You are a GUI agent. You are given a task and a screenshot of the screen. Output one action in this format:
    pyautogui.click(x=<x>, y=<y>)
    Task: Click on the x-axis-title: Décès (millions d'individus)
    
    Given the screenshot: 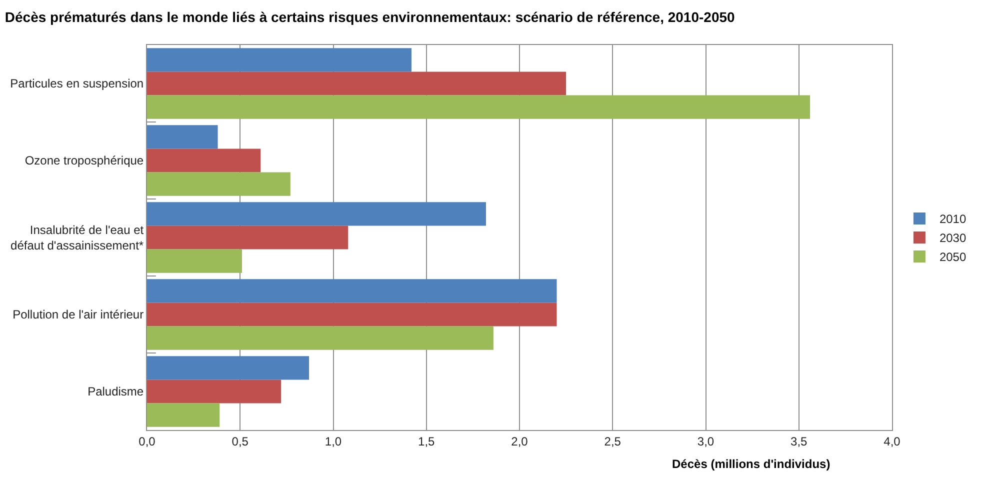 What is the action you would take?
    pyautogui.click(x=751, y=464)
    